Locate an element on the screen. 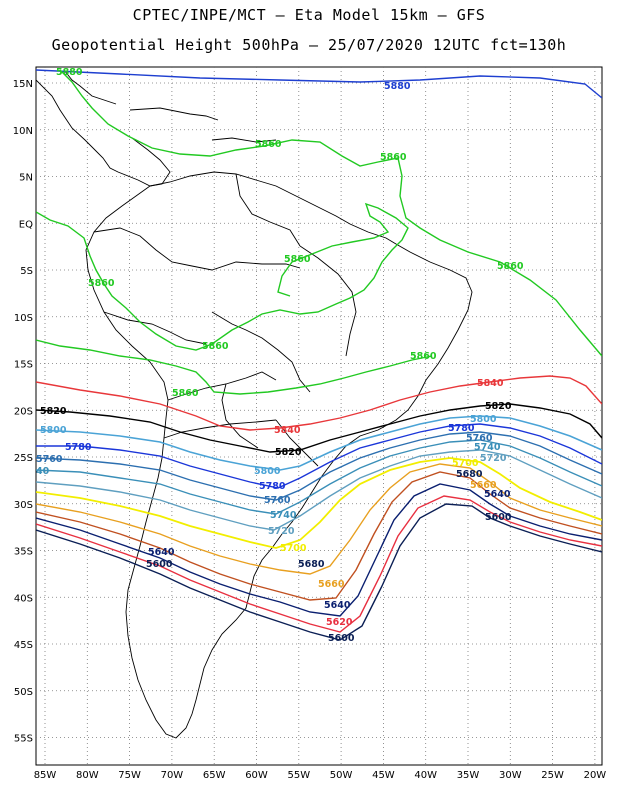 This screenshot has height=800, width=618. lon-label: 85W is located at coordinates (45, 775).